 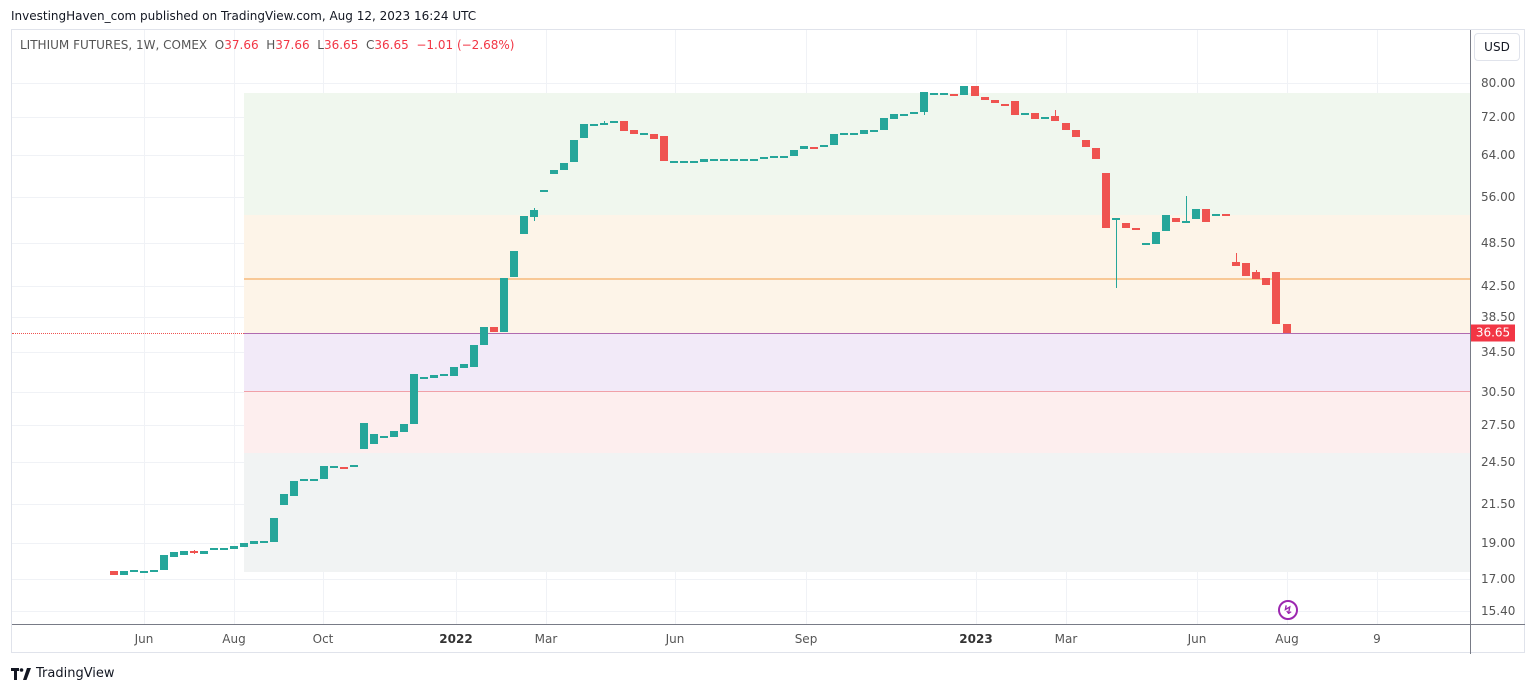 What do you see at coordinates (1498, 317) in the screenshot?
I see `price-tick-label: 38.50` at bounding box center [1498, 317].